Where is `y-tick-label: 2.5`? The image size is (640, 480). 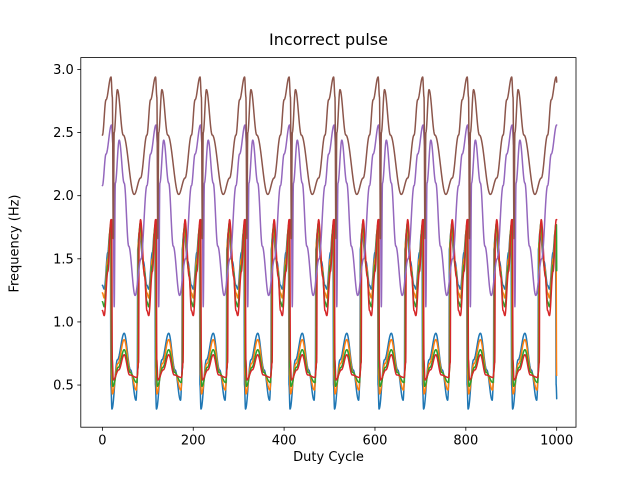 y-tick-label: 2.5 is located at coordinates (63, 133).